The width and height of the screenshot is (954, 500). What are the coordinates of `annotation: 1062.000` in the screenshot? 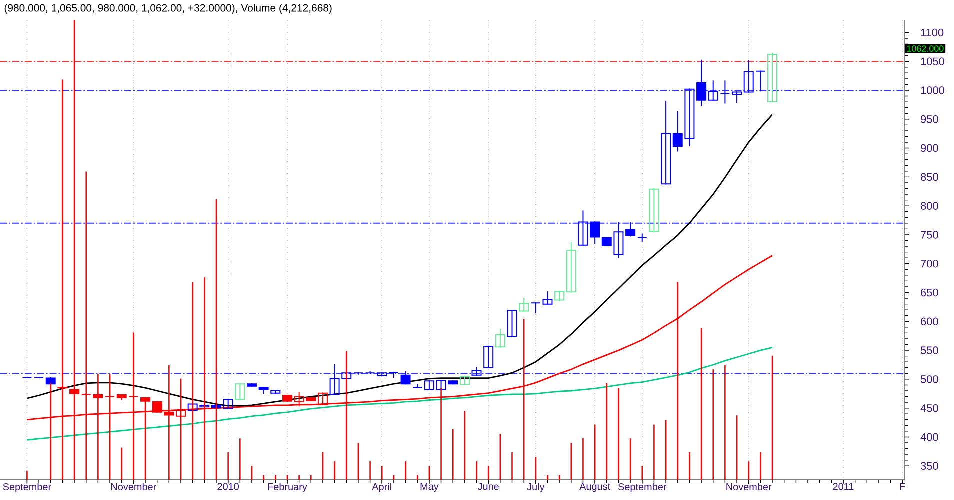 It's located at (925, 49).